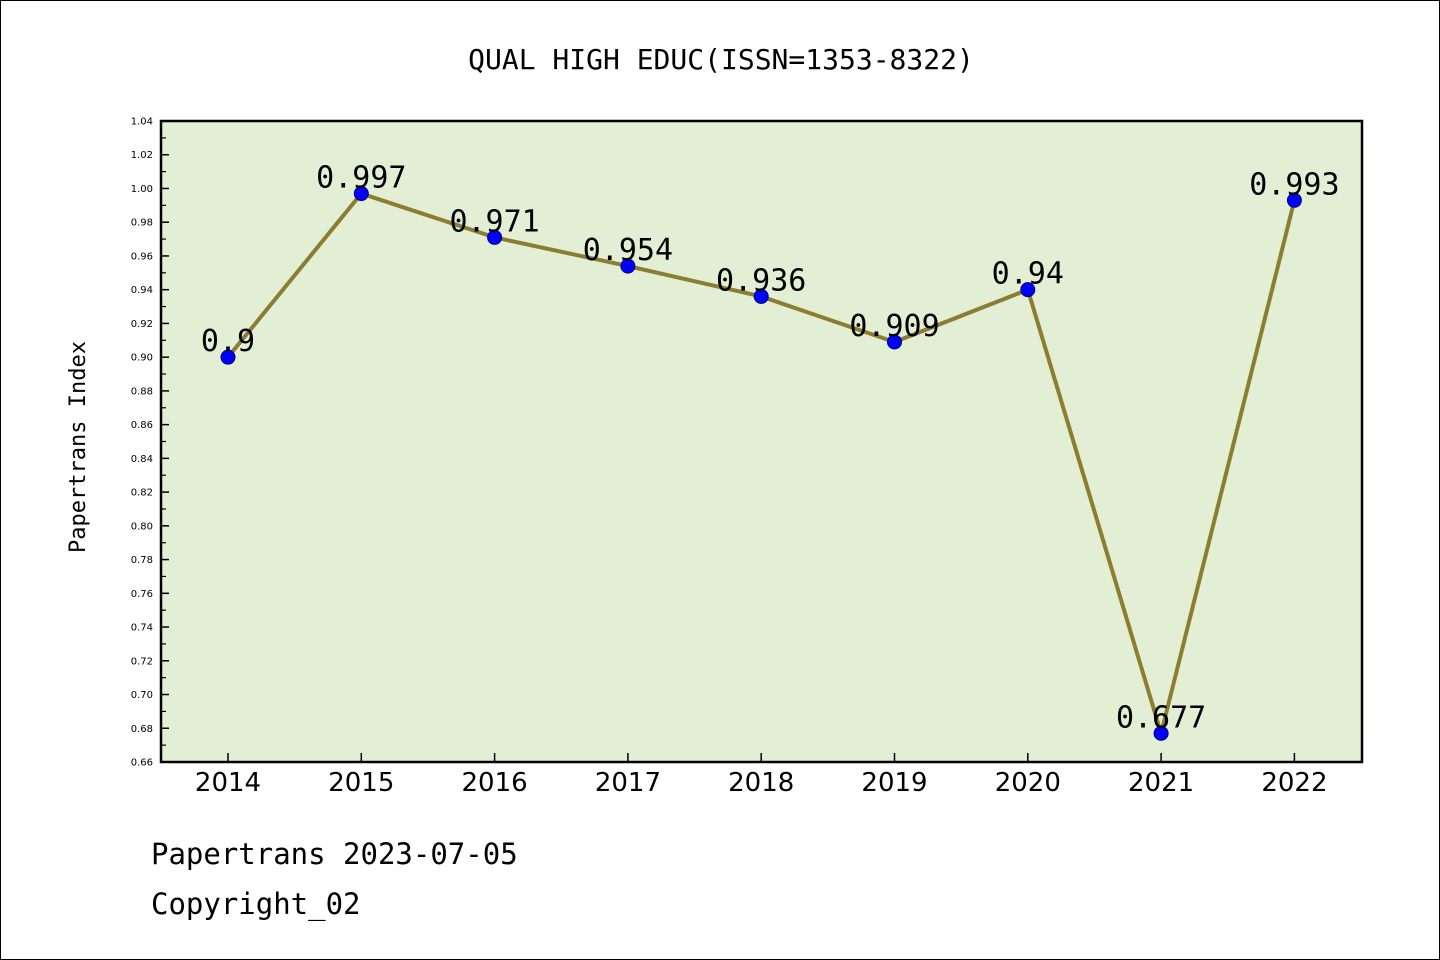 This screenshot has width=1440, height=960. What do you see at coordinates (142, 155) in the screenshot?
I see `y-tick-label: 1.02` at bounding box center [142, 155].